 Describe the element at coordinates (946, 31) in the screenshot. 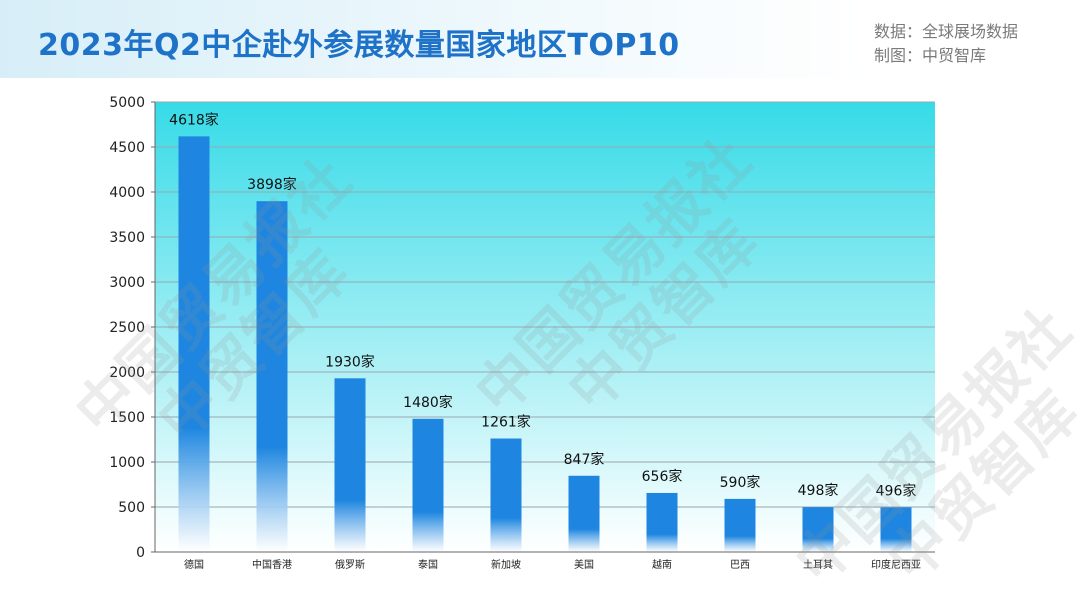

I see `source-data-line: 数据：全球展场数据` at that location.